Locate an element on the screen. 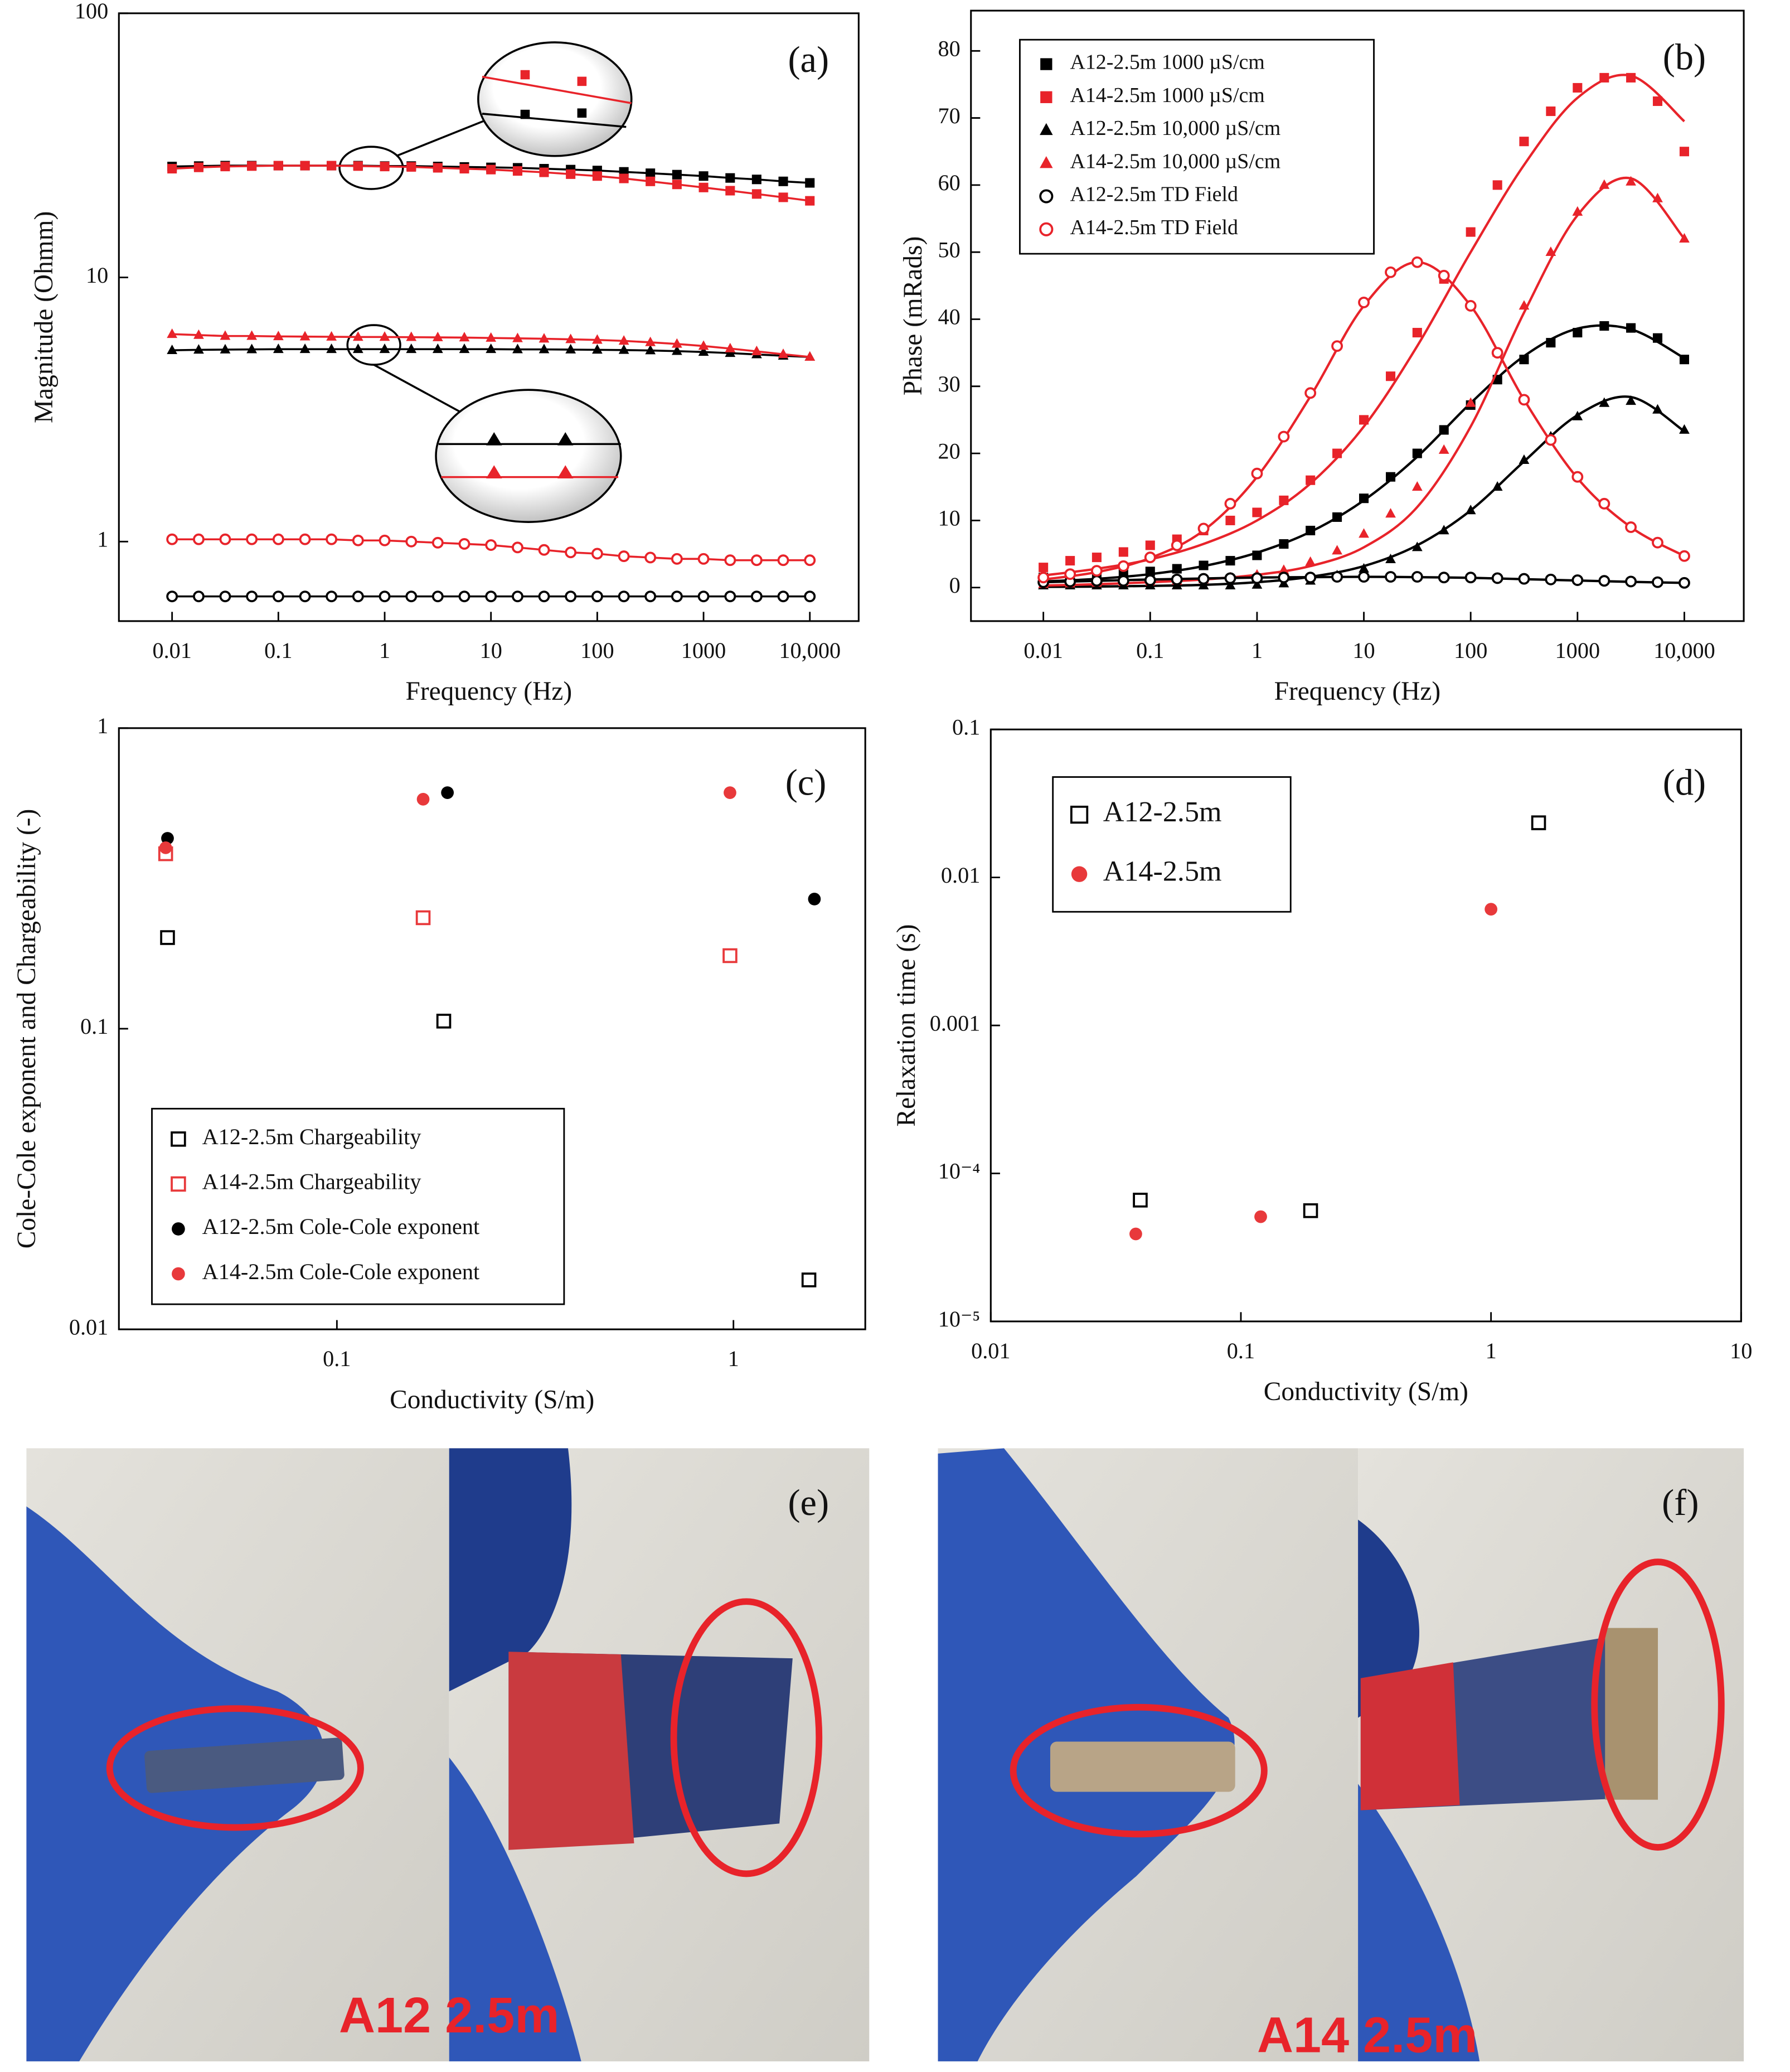 This screenshot has height=2072, width=1790. x-tick-label: 0.01 is located at coordinates (171, 651).